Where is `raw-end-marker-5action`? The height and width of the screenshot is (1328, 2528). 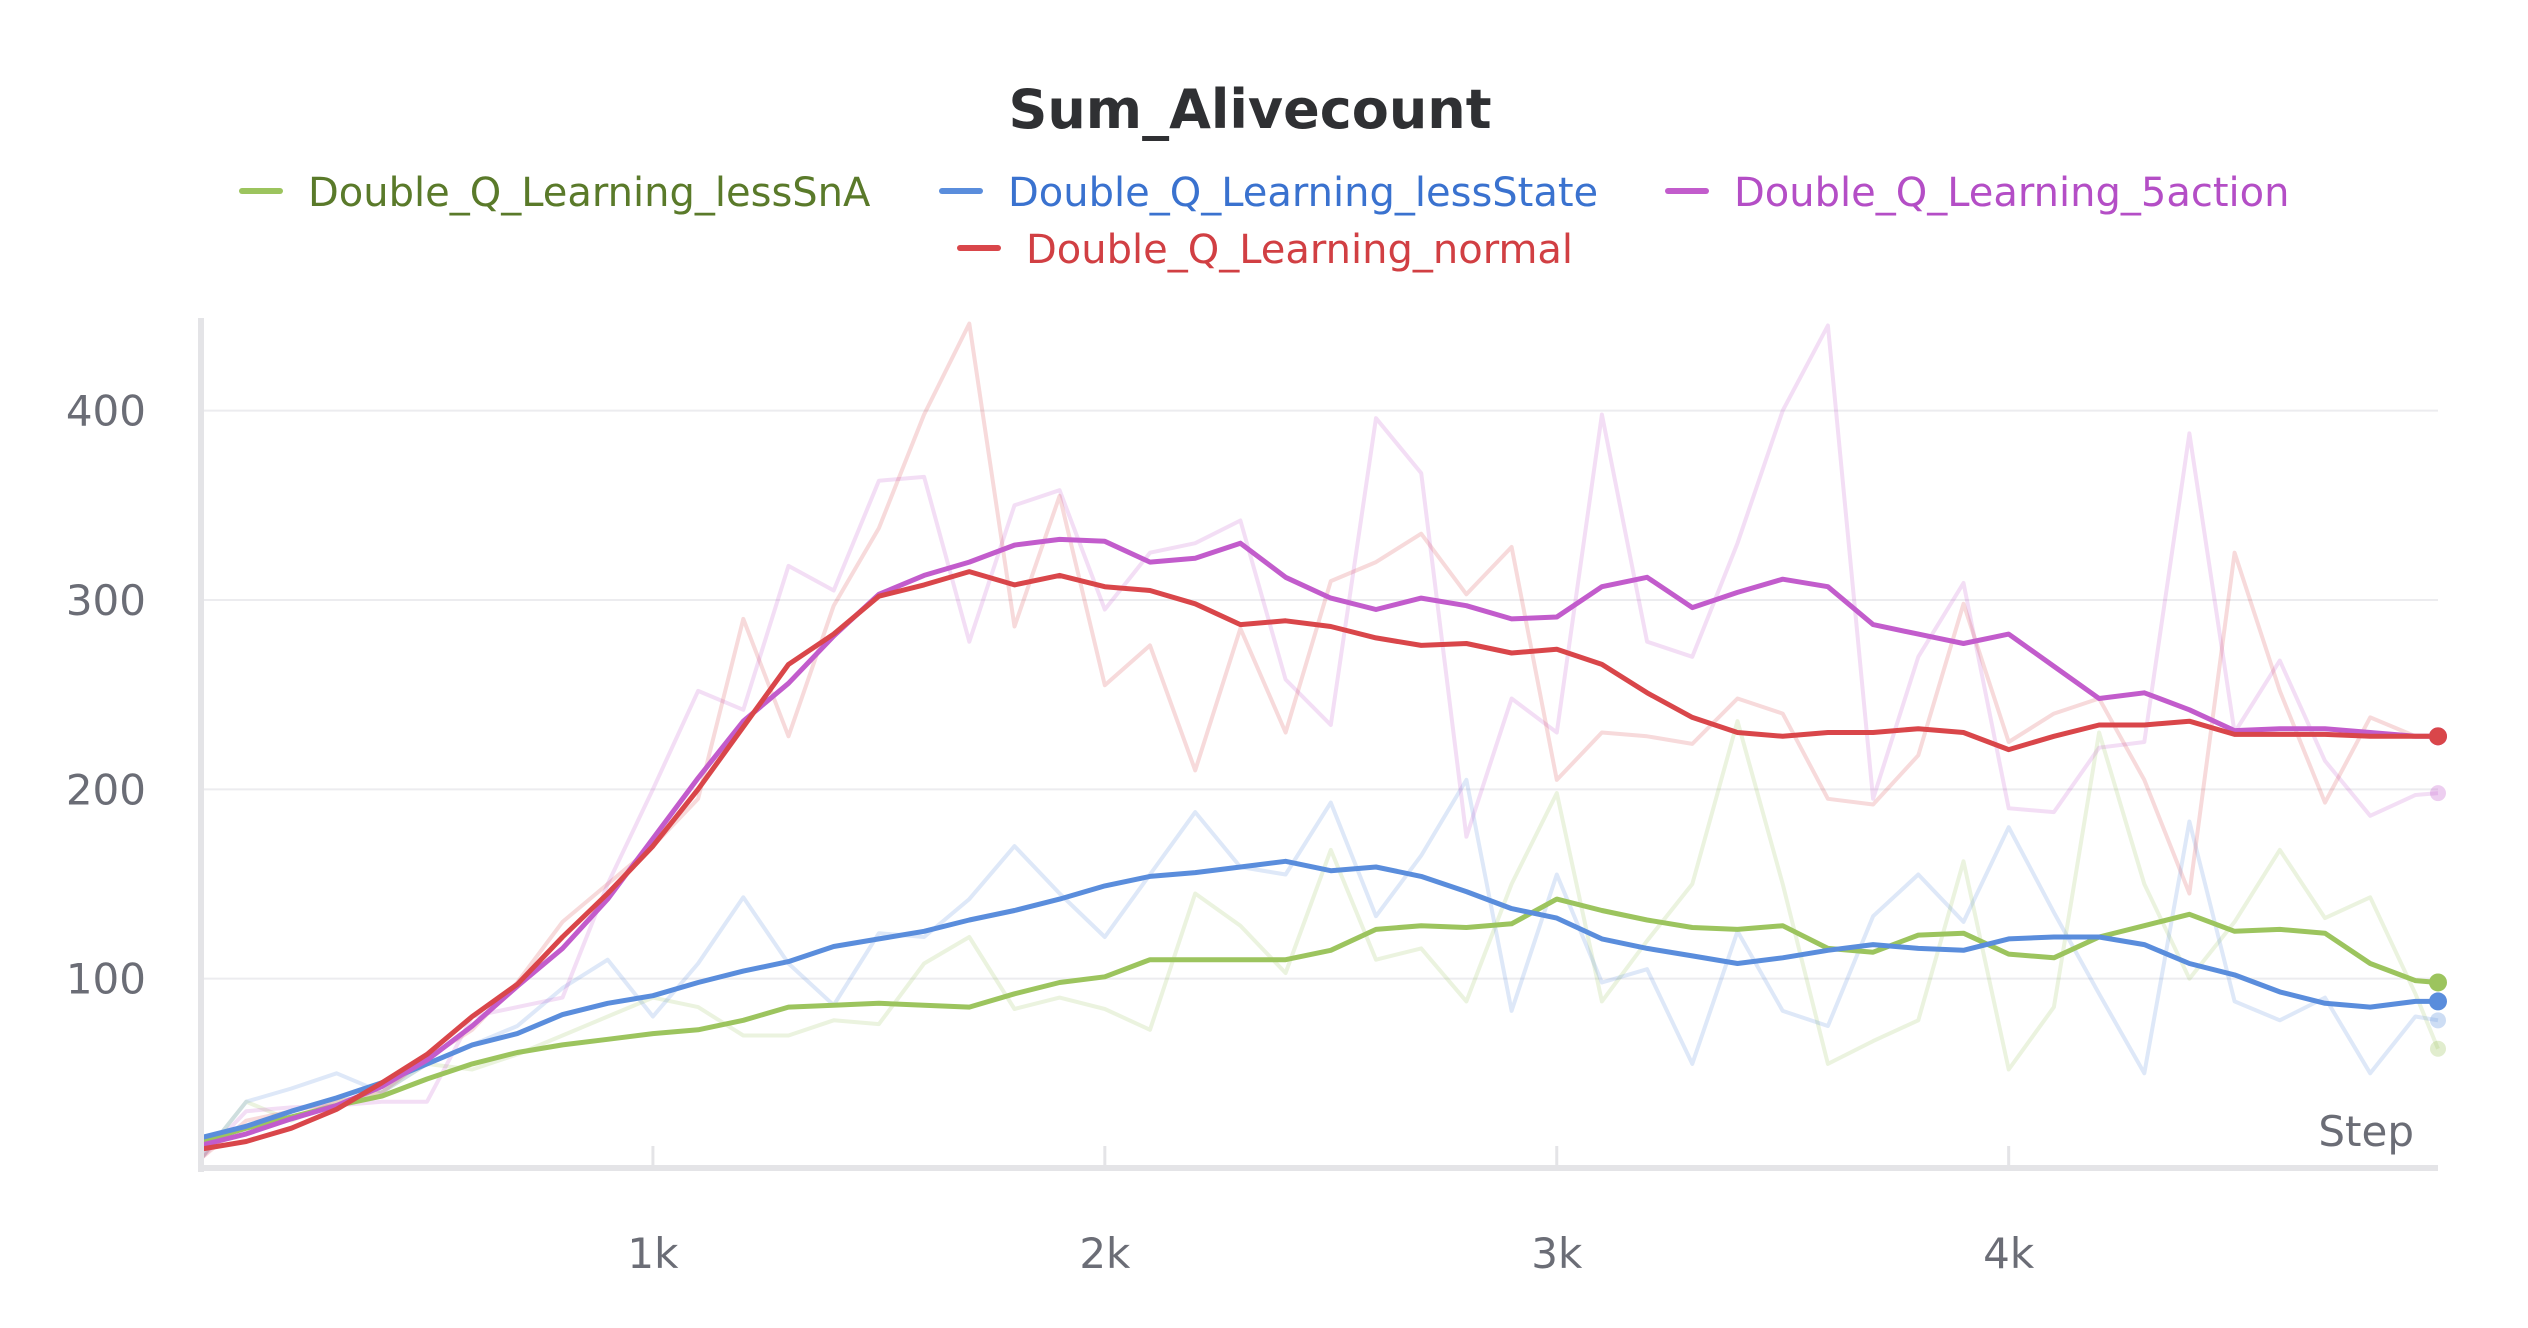 raw-end-marker-5action is located at coordinates (2438, 793).